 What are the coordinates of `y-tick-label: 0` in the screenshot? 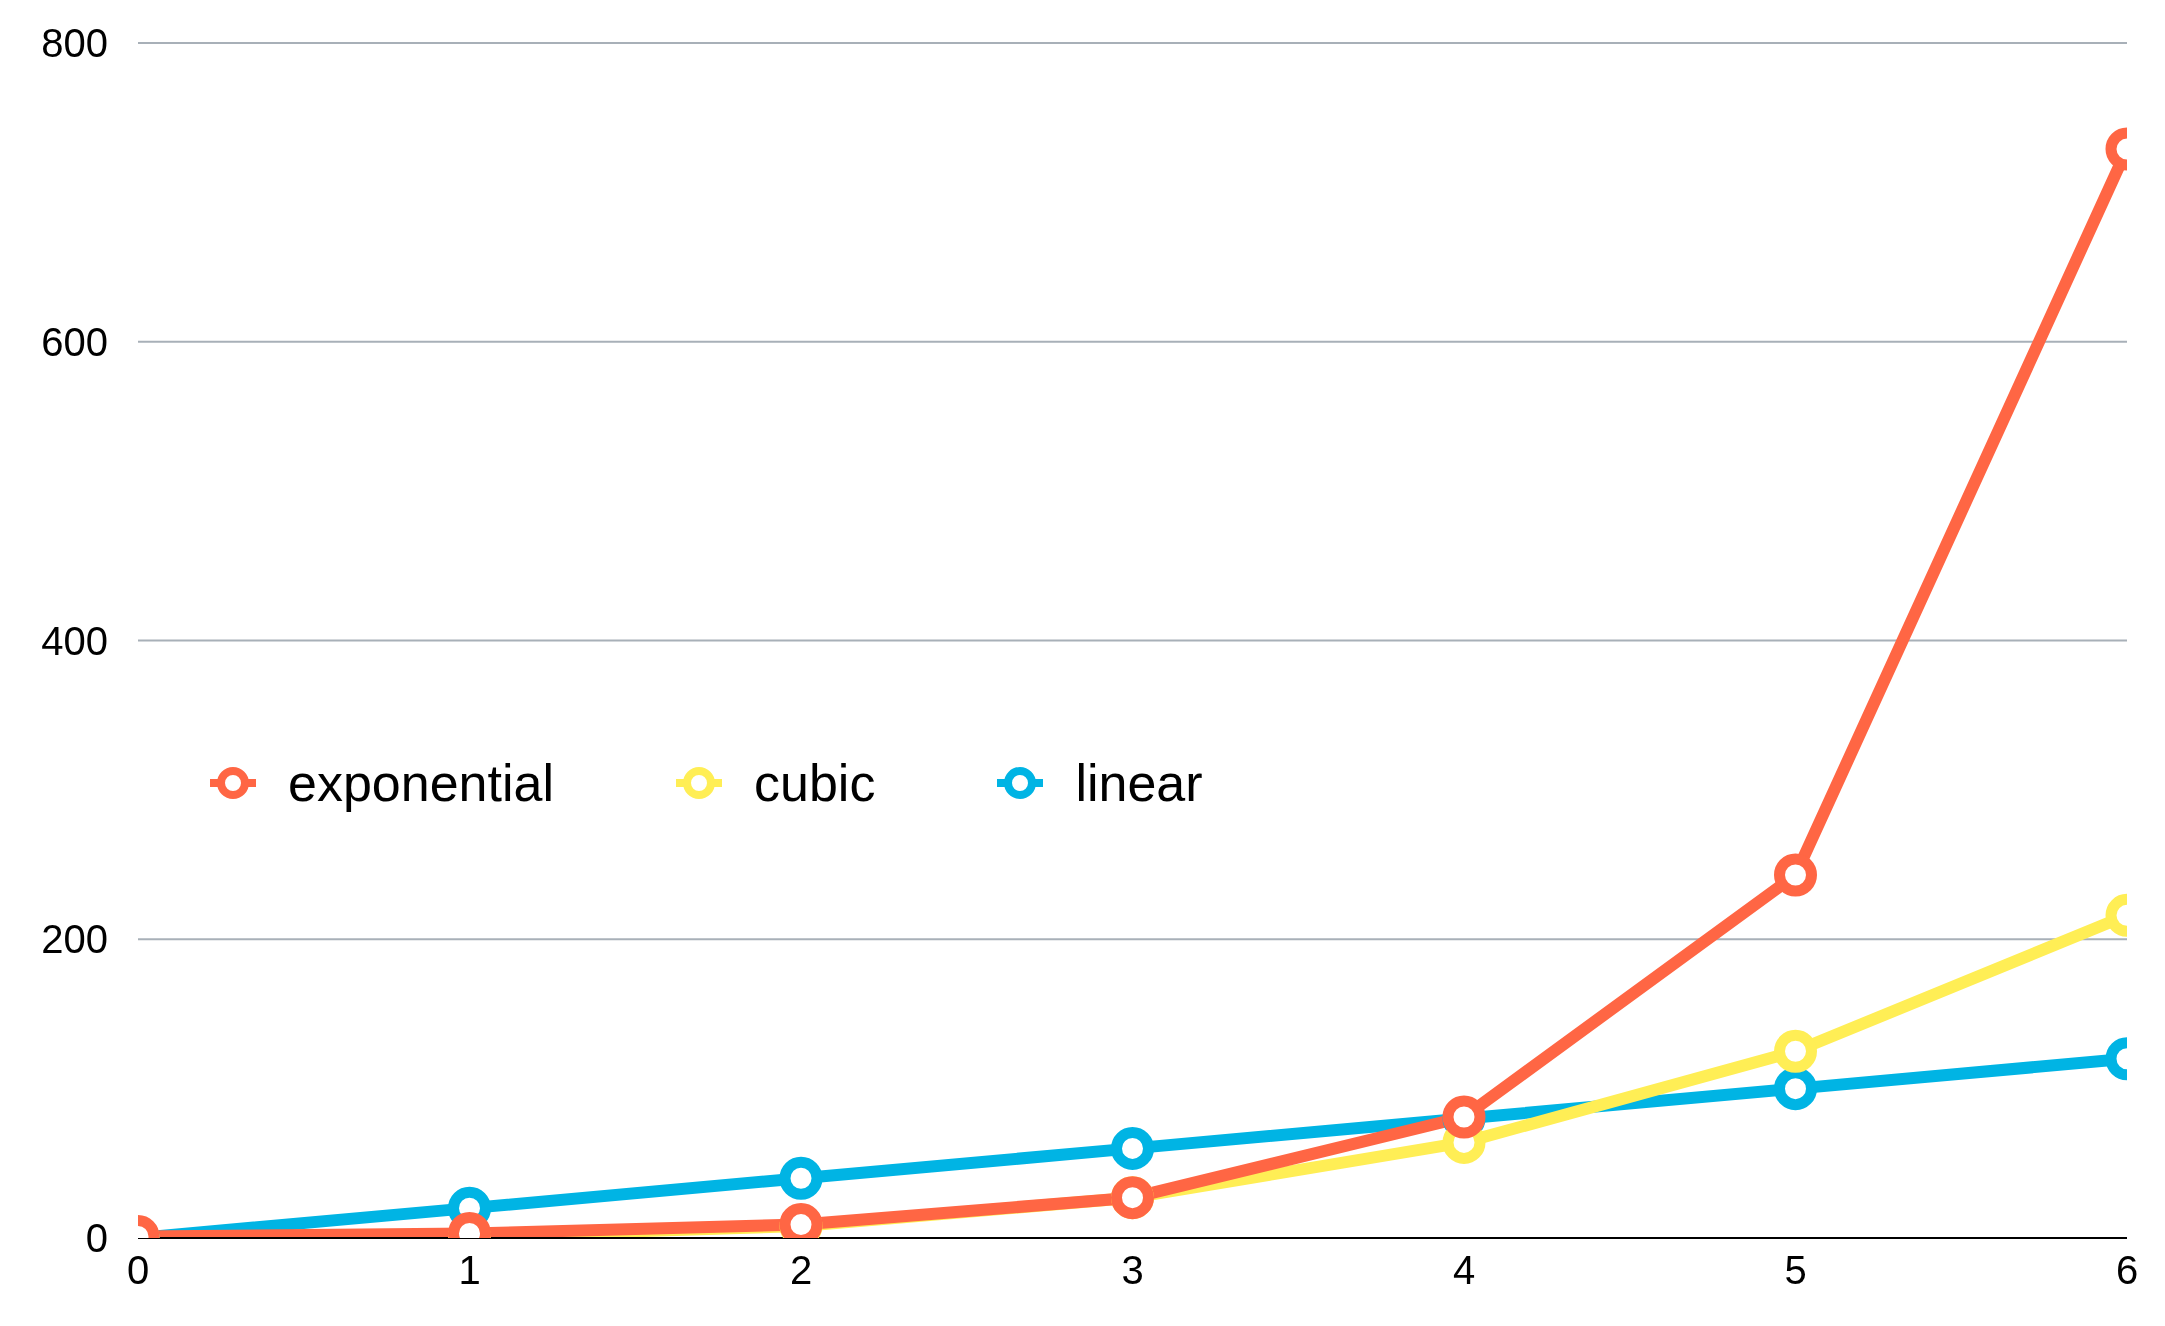 It's located at (96, 1238).